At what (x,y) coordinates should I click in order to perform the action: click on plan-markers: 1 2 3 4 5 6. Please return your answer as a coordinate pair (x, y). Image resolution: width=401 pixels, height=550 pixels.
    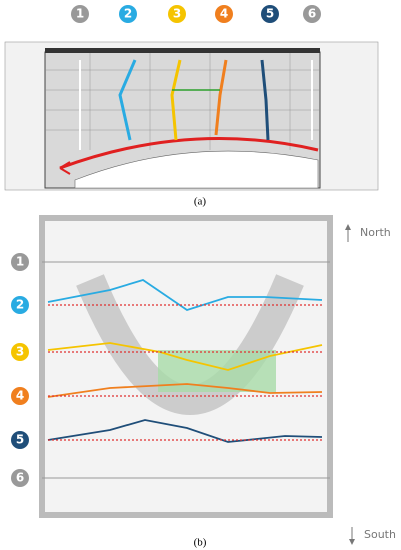
    Looking at the image, I should click on (20, 370).